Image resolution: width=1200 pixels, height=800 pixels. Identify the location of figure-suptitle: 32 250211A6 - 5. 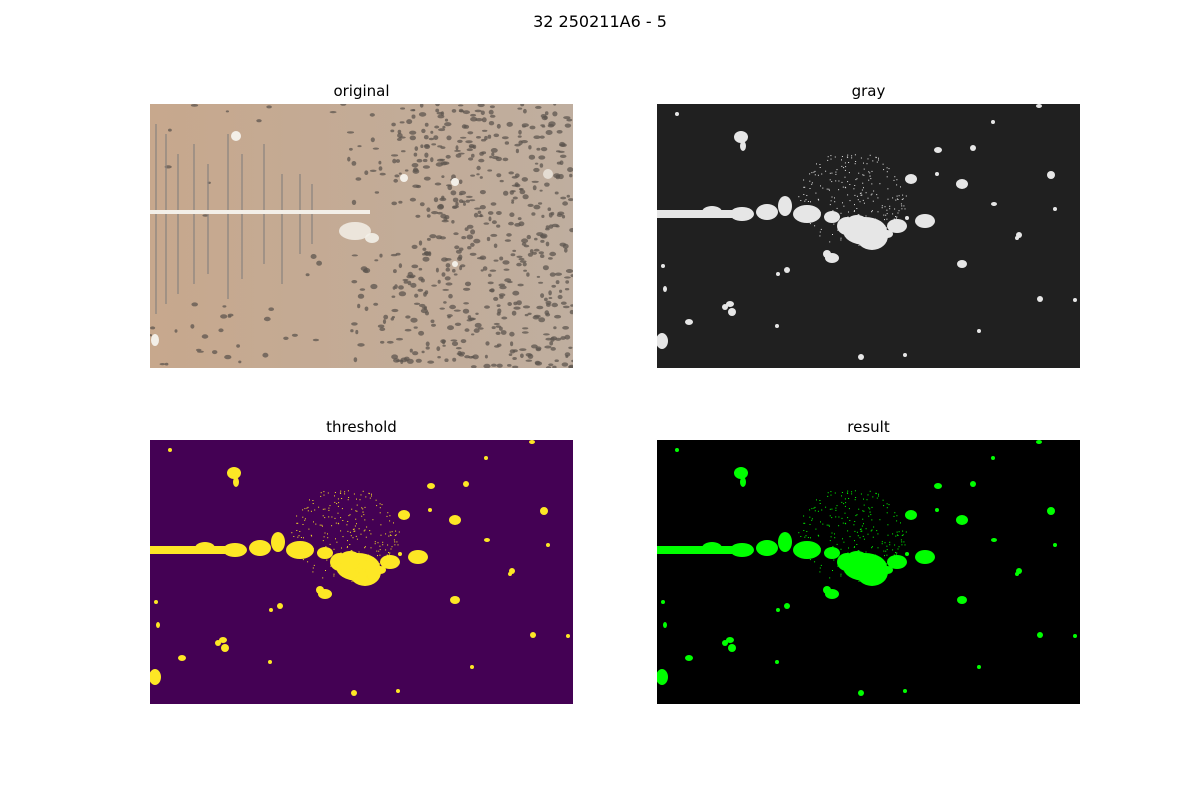
(600, 21).